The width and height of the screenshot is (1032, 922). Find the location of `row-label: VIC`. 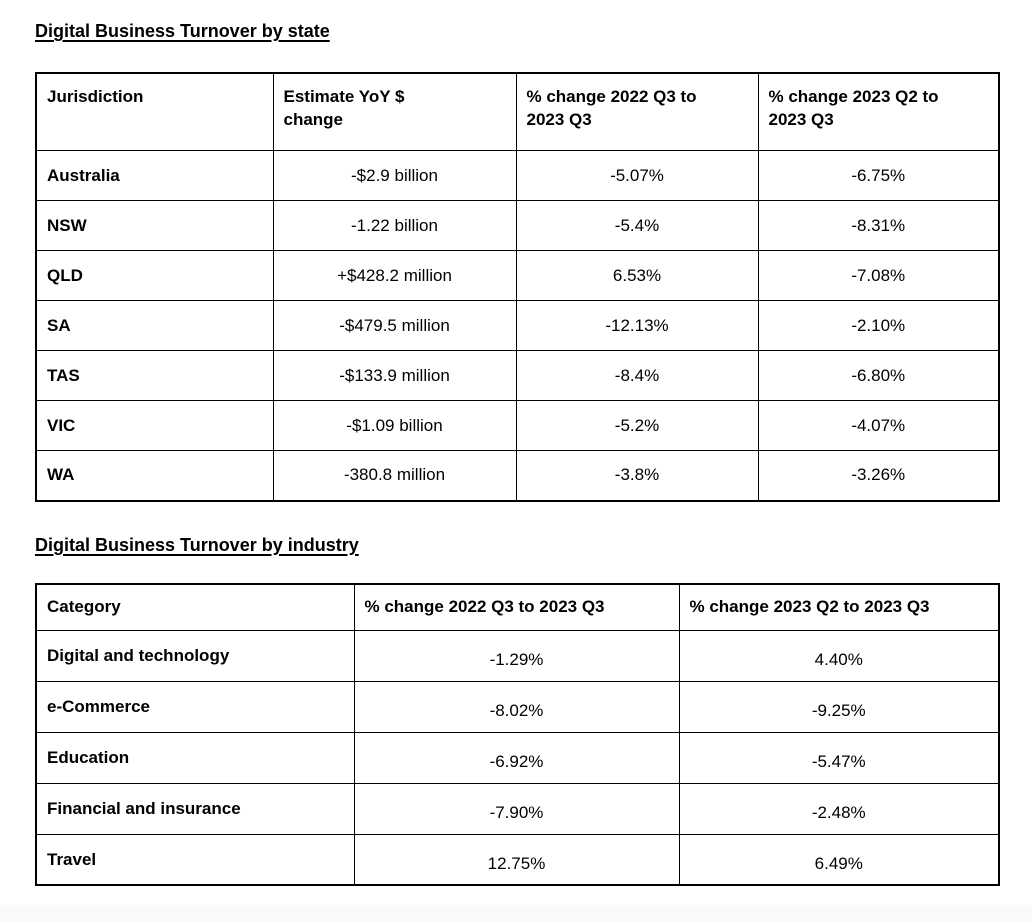

row-label: VIC is located at coordinates (154, 426).